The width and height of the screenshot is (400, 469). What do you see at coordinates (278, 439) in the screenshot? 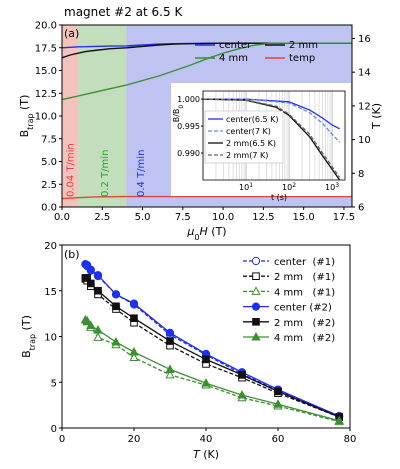
I see `x-tick-label: 60` at bounding box center [278, 439].